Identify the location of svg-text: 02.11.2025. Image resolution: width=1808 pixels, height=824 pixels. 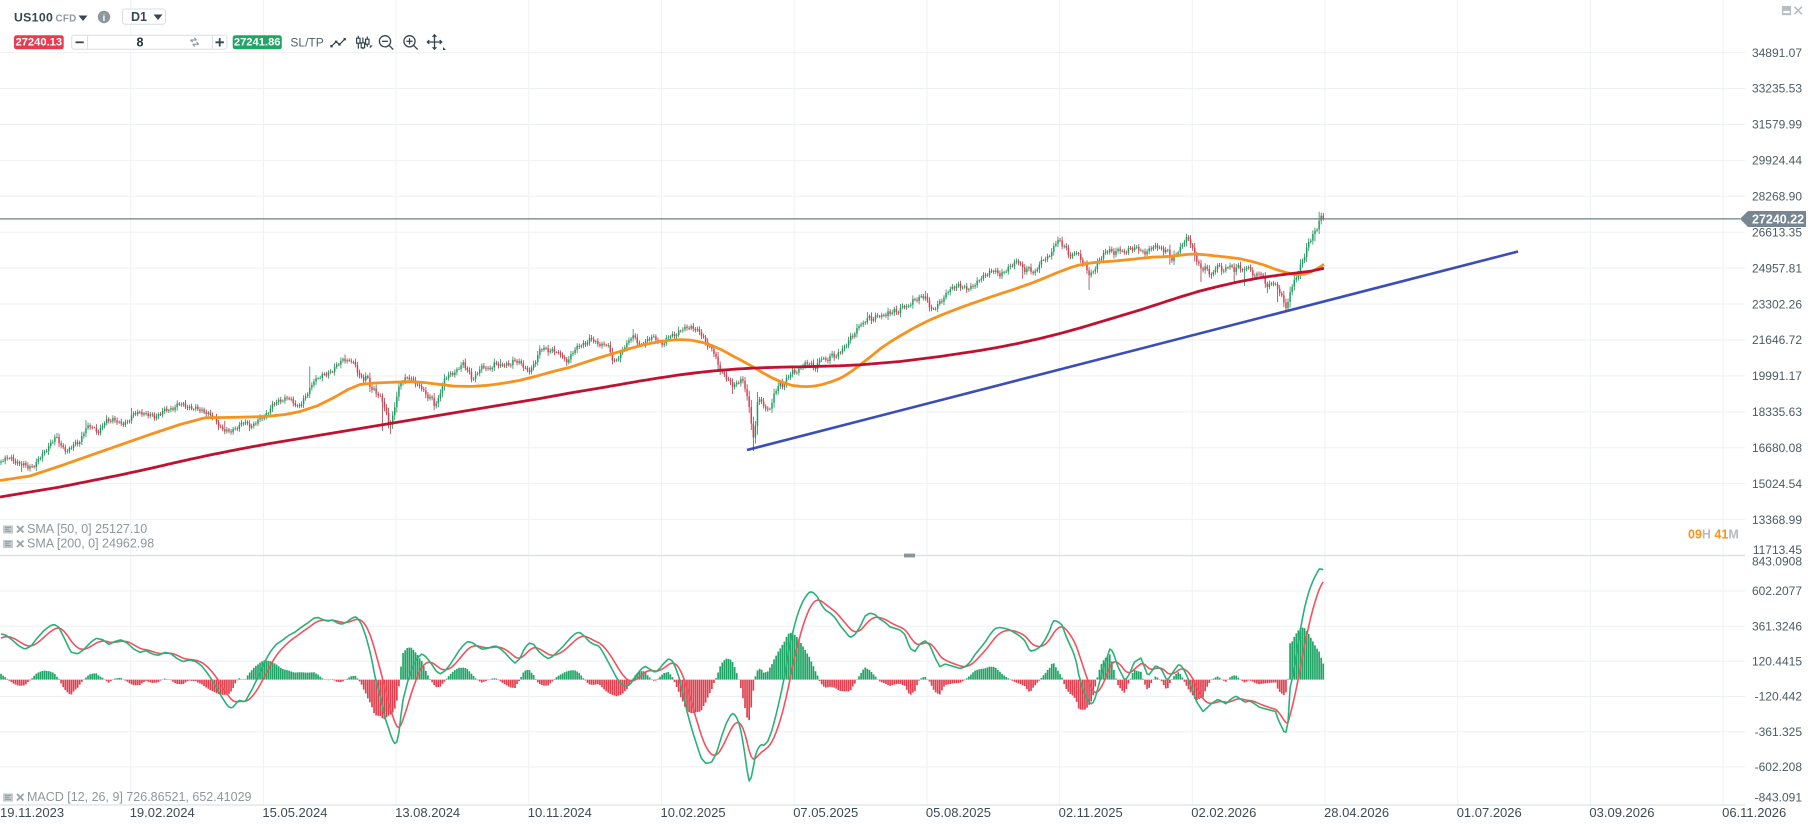
(1091, 812).